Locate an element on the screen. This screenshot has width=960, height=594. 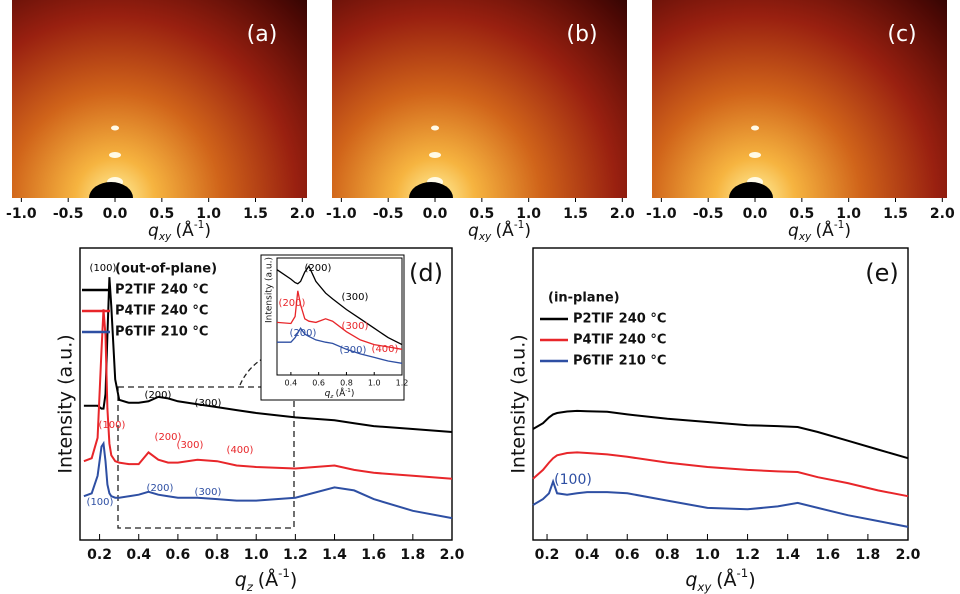
x-tick-label: 0.0 is located at coordinates (755, 214).